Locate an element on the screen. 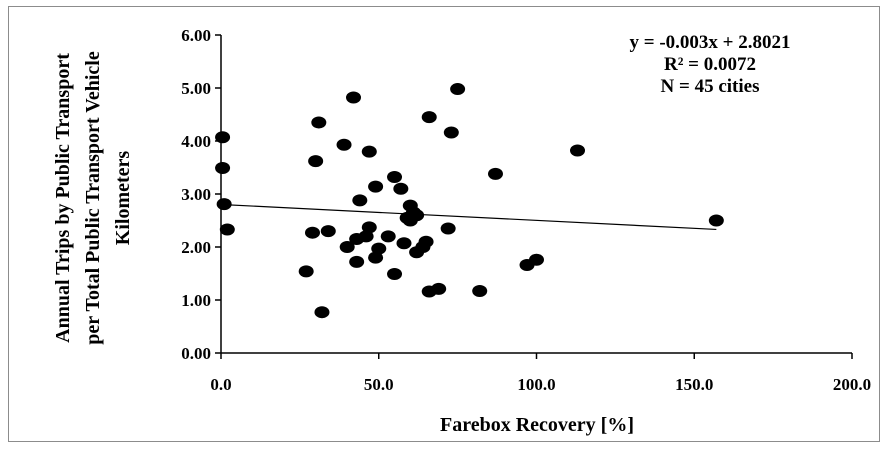  y-tick-label: 4.00 is located at coordinates (196, 141).